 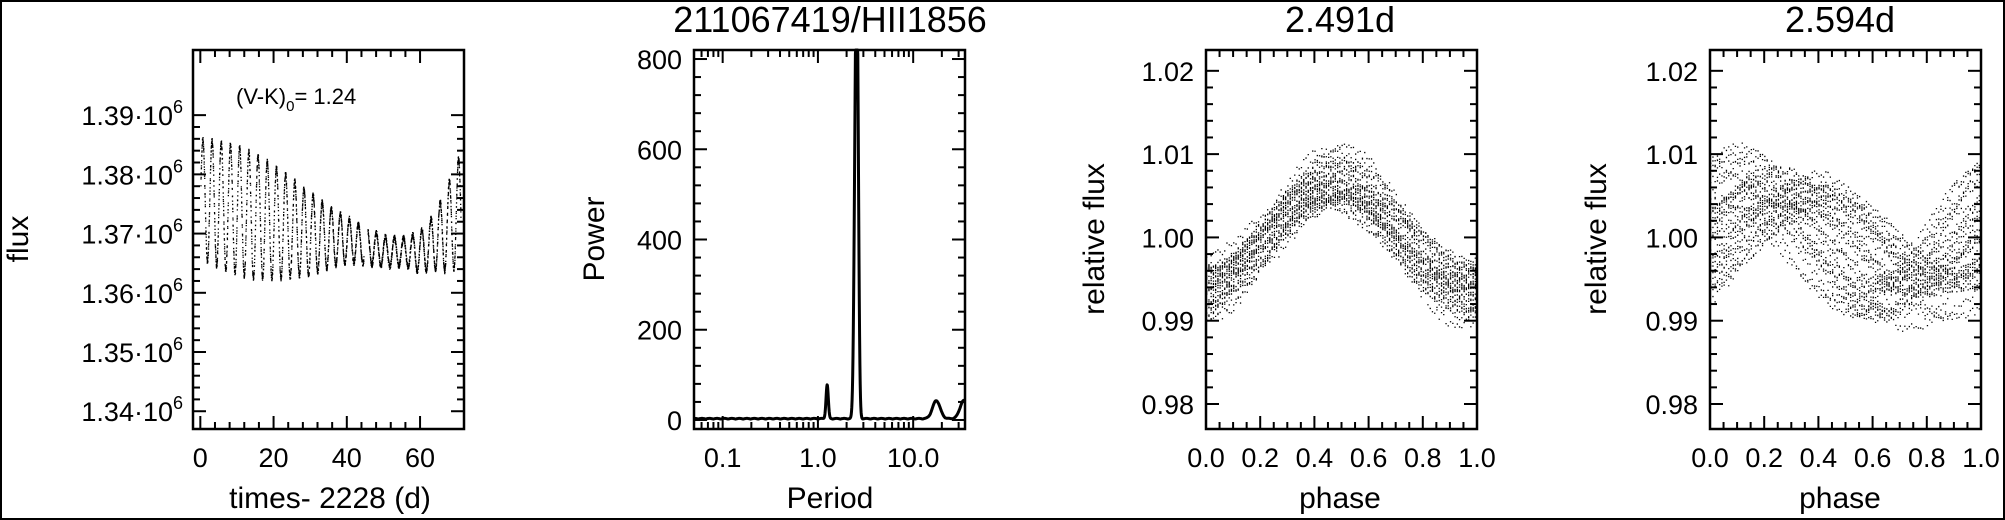 I want to click on light-curve-ylabel: flux, so click(x=18, y=239).